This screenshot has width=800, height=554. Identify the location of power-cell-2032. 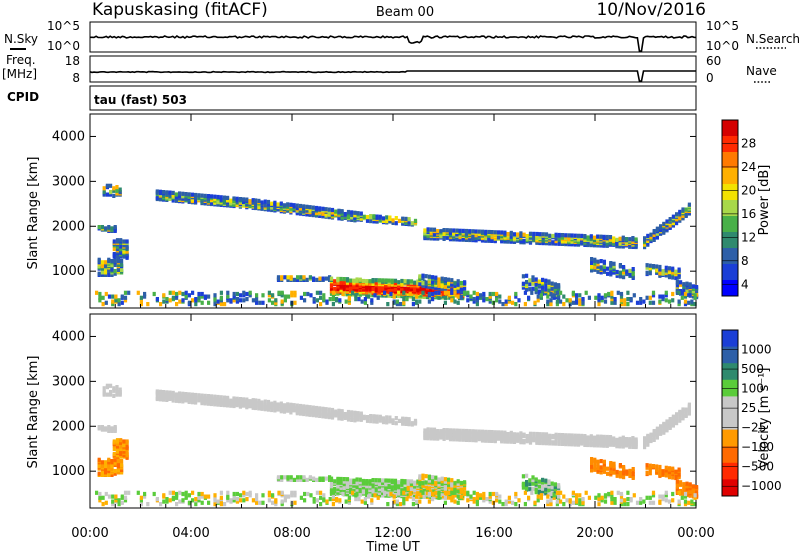
(199, 297).